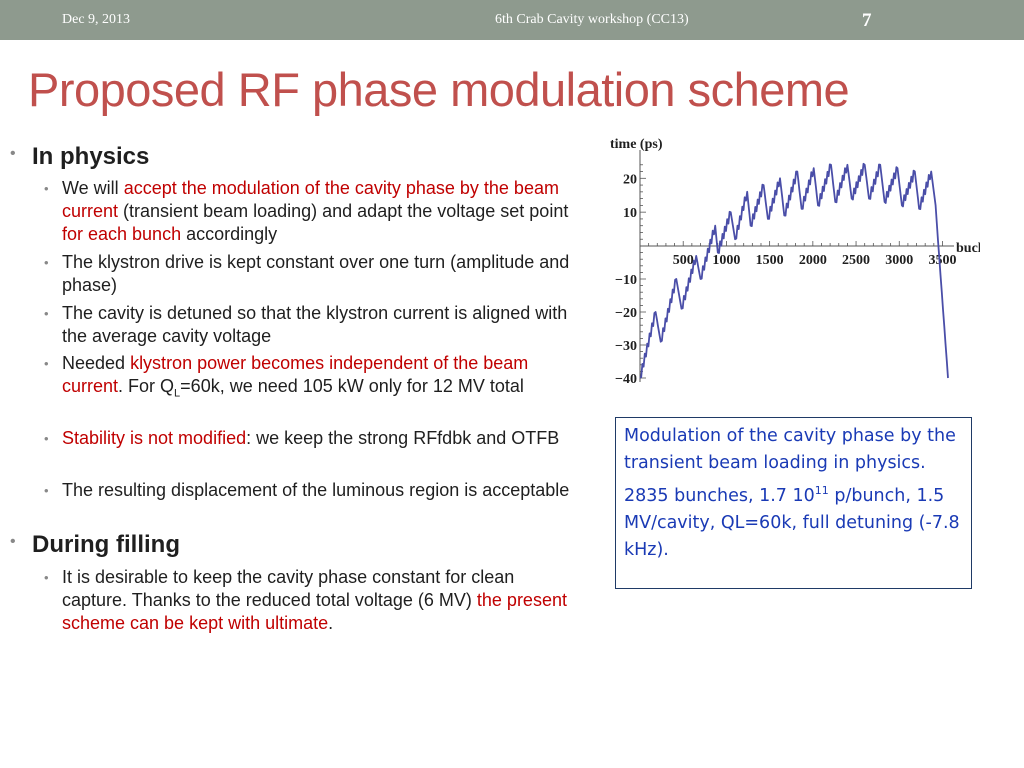  What do you see at coordinates (626, 379) in the screenshot?
I see `y-tick-label: −40` at bounding box center [626, 379].